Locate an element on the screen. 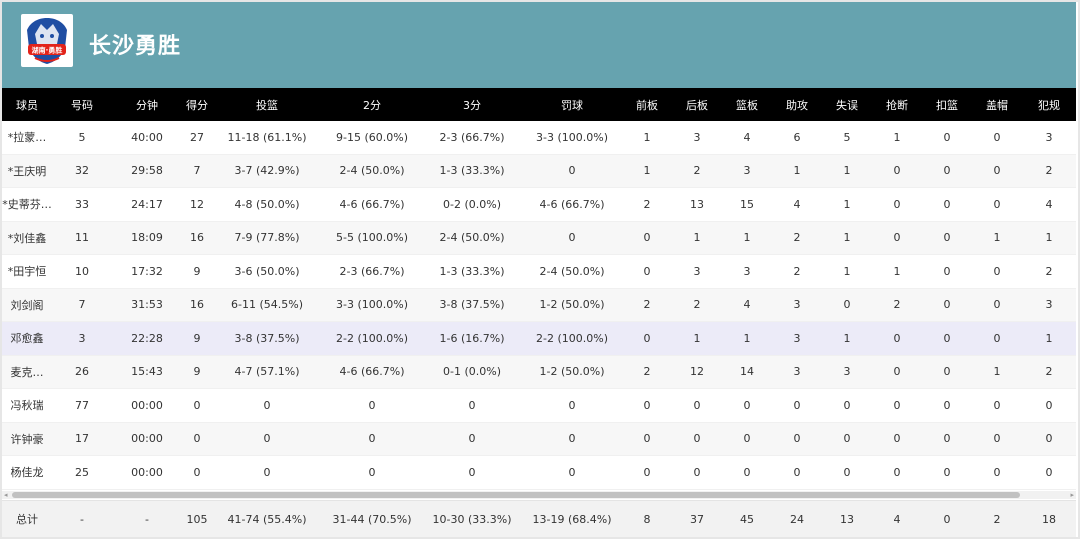  column-header-fg: 投篮 is located at coordinates (267, 105).